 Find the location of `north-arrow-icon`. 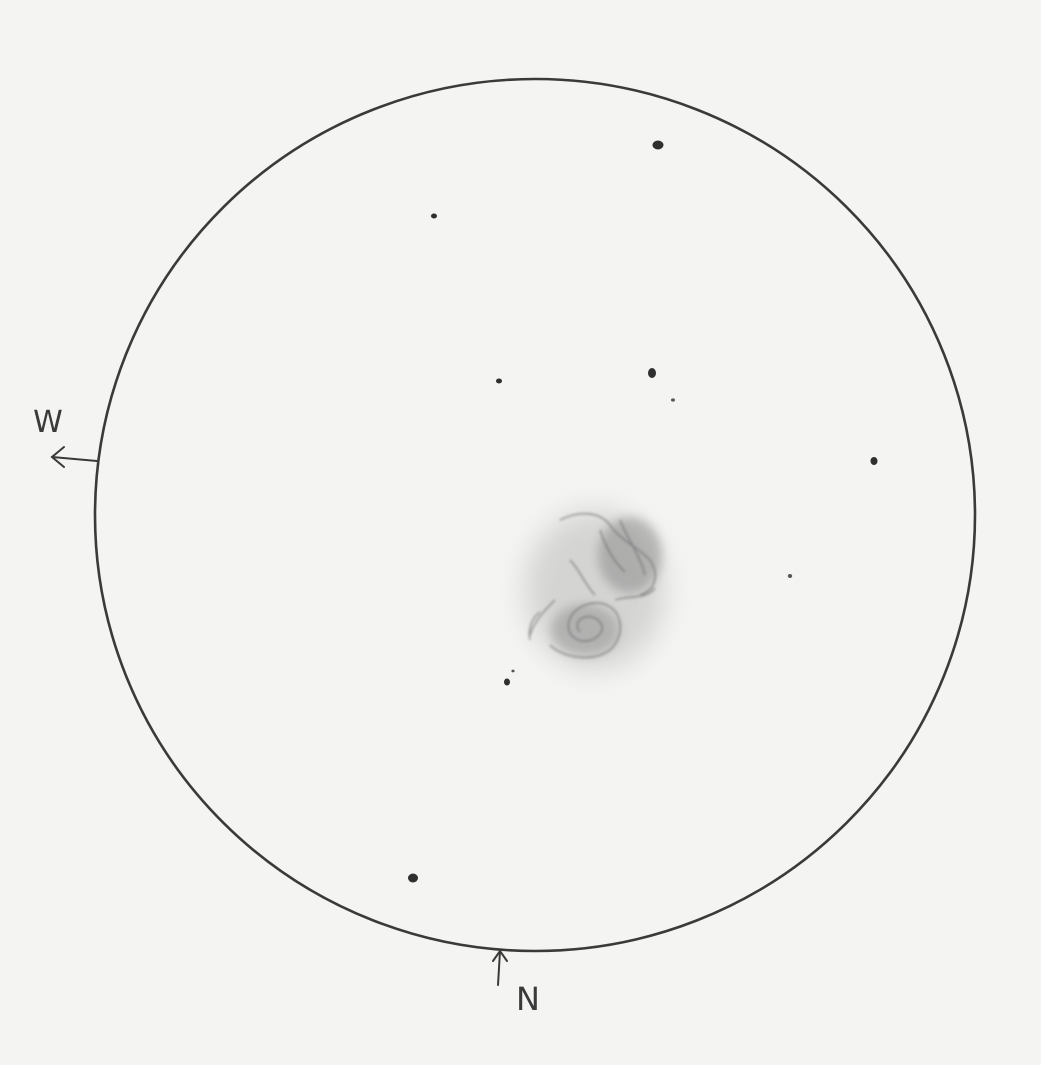

north-arrow-icon is located at coordinates (500, 967).